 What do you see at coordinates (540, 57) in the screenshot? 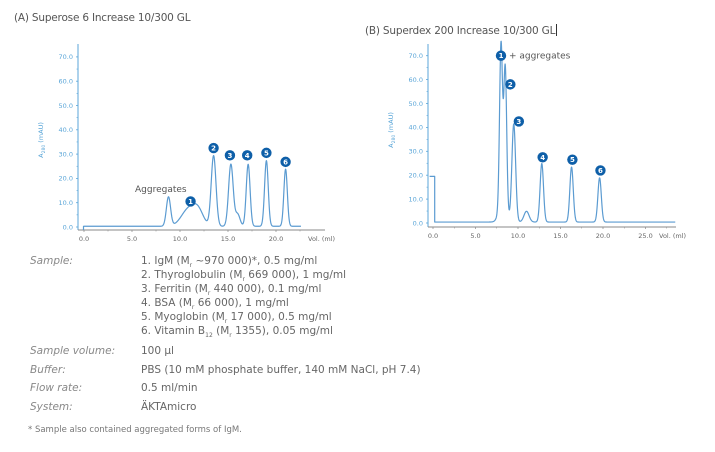
I see `aggregates-annotation: + aggregates` at bounding box center [540, 57].